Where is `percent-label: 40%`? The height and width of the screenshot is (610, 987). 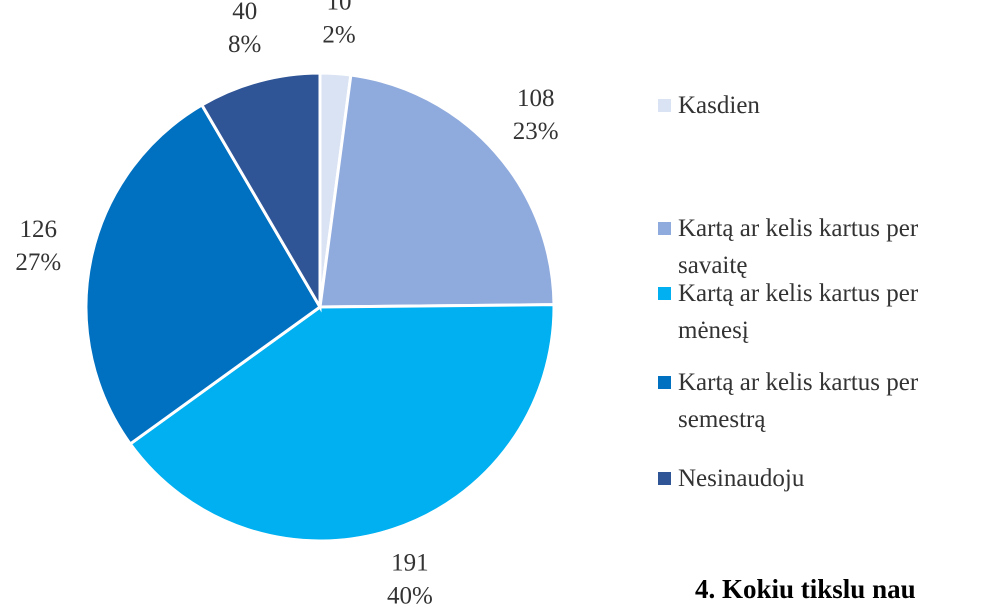
percent-label: 40% is located at coordinates (410, 595).